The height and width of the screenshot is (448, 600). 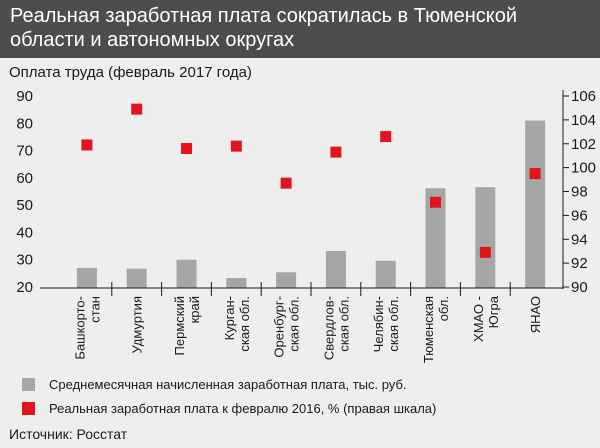 I want to click on x-category-label: стан, so click(x=94, y=309).